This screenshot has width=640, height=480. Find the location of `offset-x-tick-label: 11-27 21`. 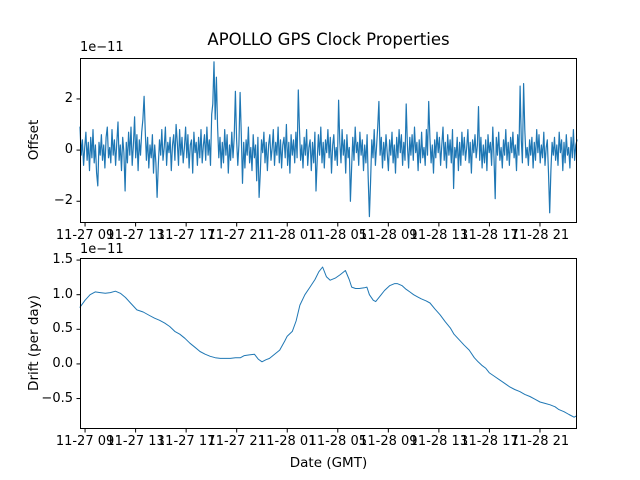

offset-x-tick-label: 11-27 21 is located at coordinates (236, 235).